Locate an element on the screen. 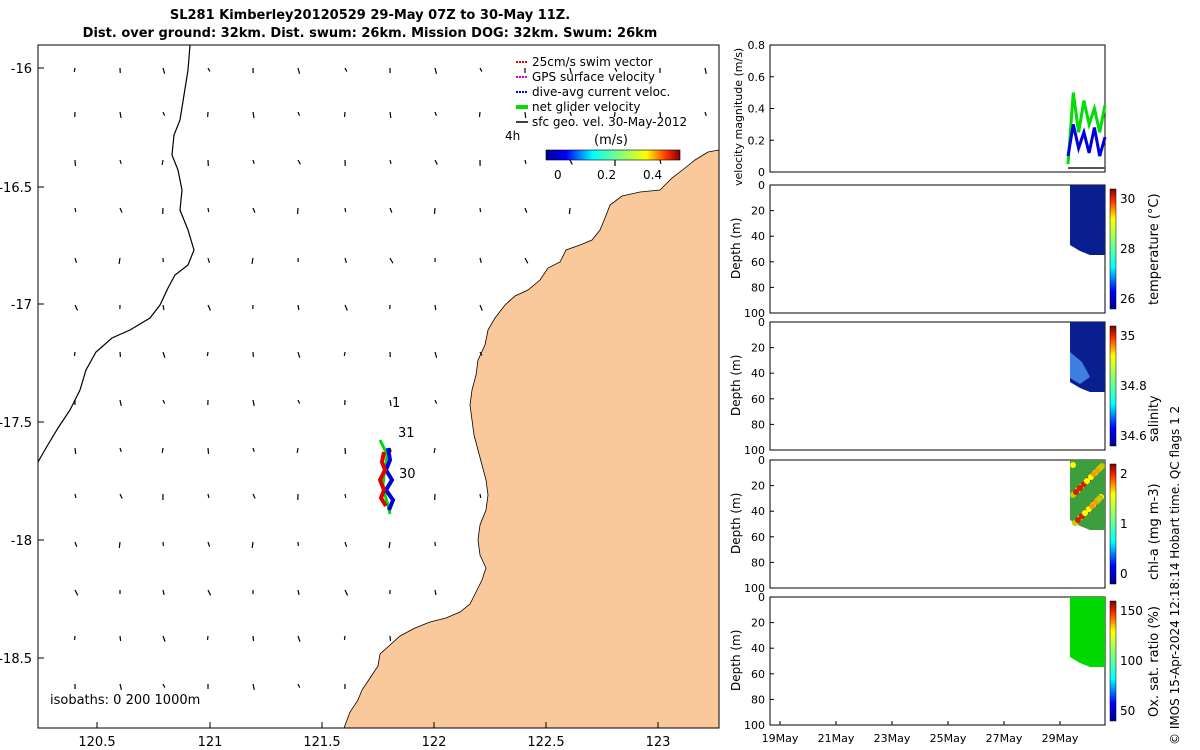 The height and width of the screenshot is (750, 1200). time-tick: 21May is located at coordinates (836, 738).